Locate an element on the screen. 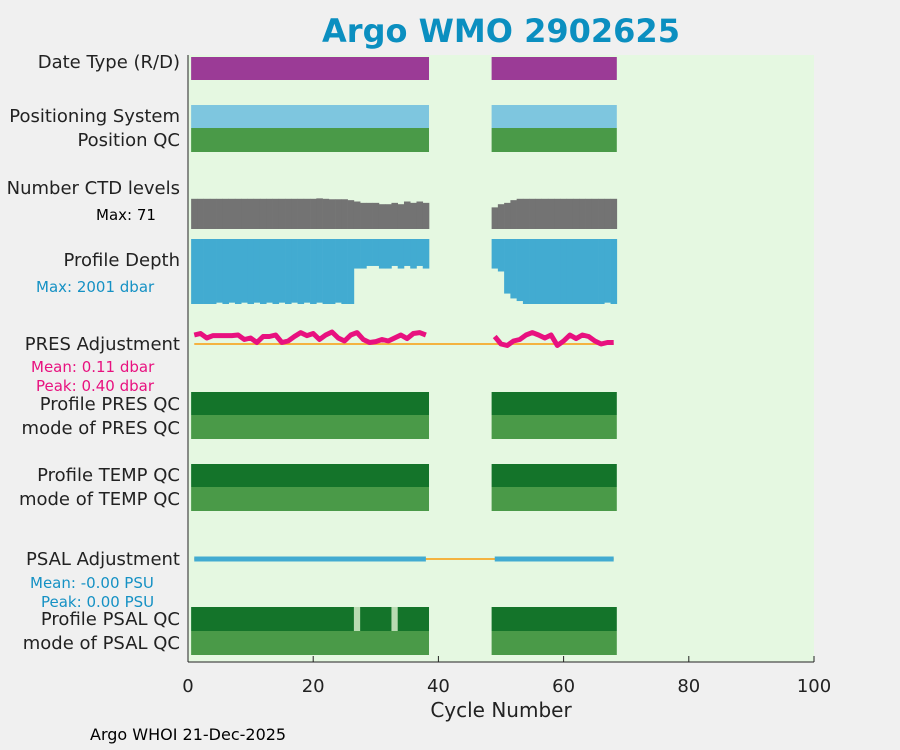 The height and width of the screenshot is (750, 900). label-psal-adjustment: PSAL Adjustment is located at coordinates (102, 559).